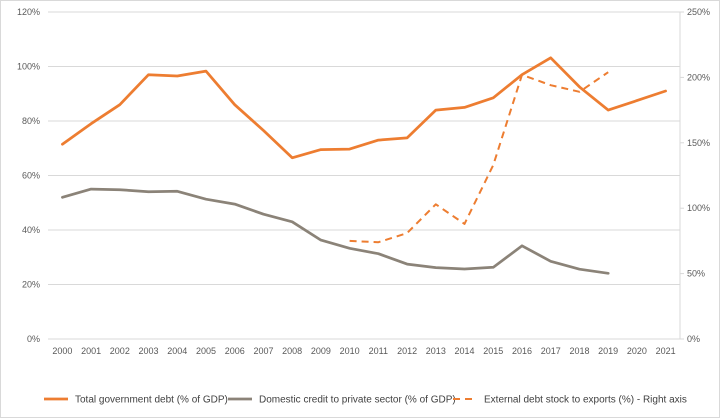 Image resolution: width=720 pixels, height=418 pixels. I want to click on x-tick-label: 2017, so click(551, 351).